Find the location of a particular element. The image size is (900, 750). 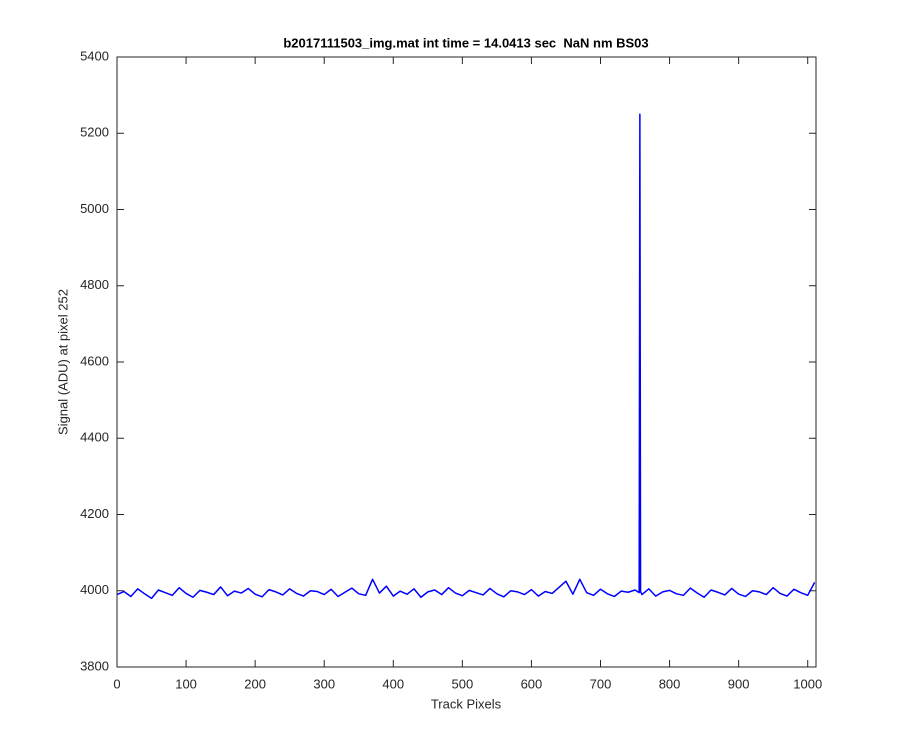

y-tick-label: 3800 is located at coordinates (94, 665).